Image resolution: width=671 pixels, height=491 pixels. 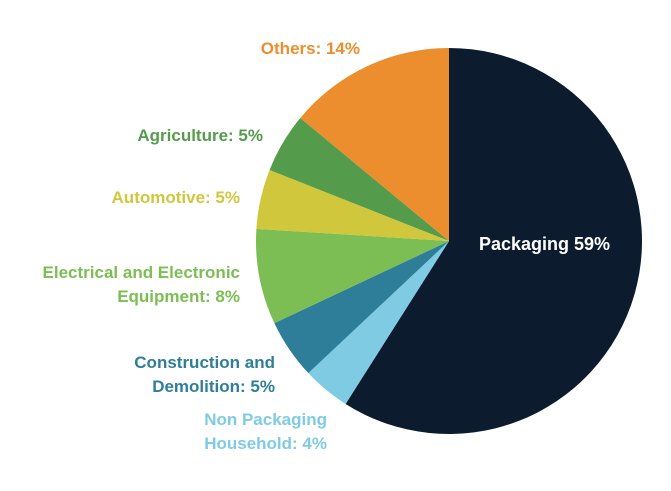 What do you see at coordinates (265, 432) in the screenshot?
I see `non-packaging-household-label: Non Packaging Household: 4%` at bounding box center [265, 432].